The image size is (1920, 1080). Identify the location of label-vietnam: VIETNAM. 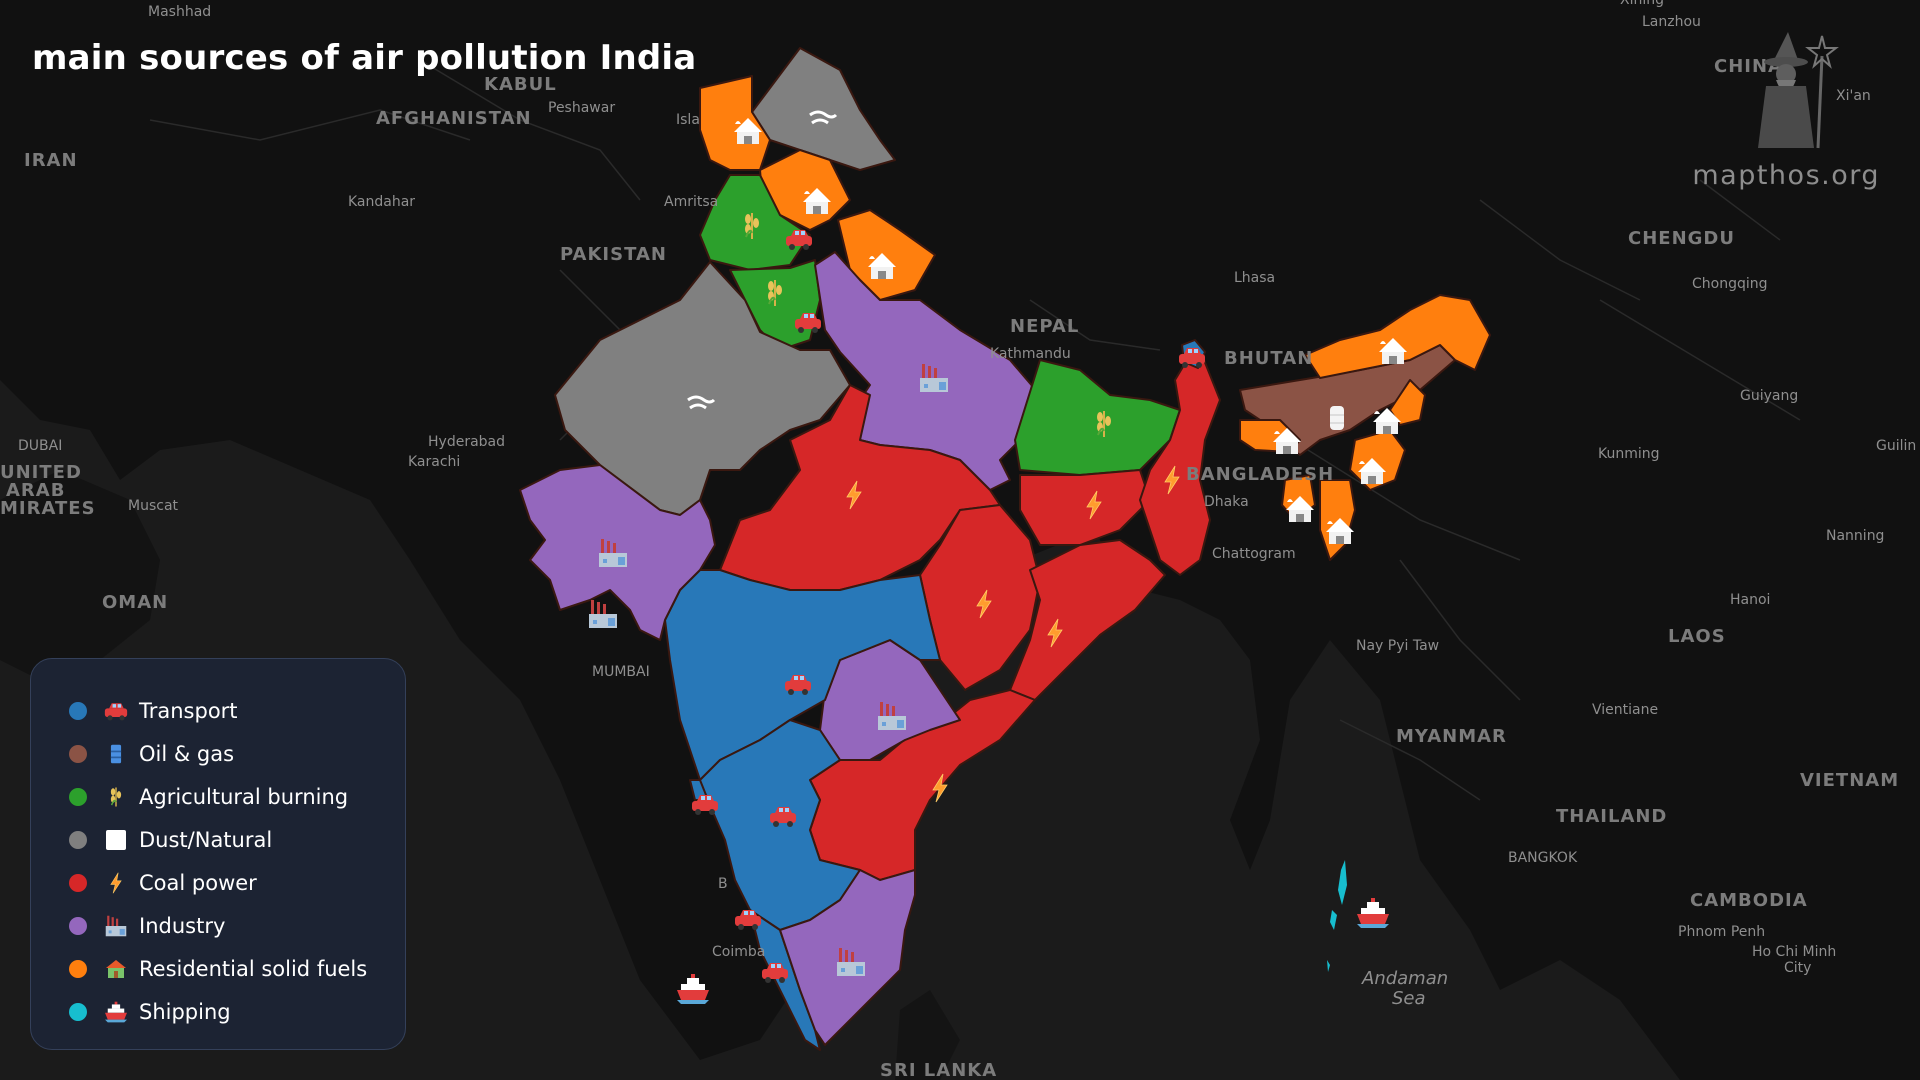
(1849, 780).